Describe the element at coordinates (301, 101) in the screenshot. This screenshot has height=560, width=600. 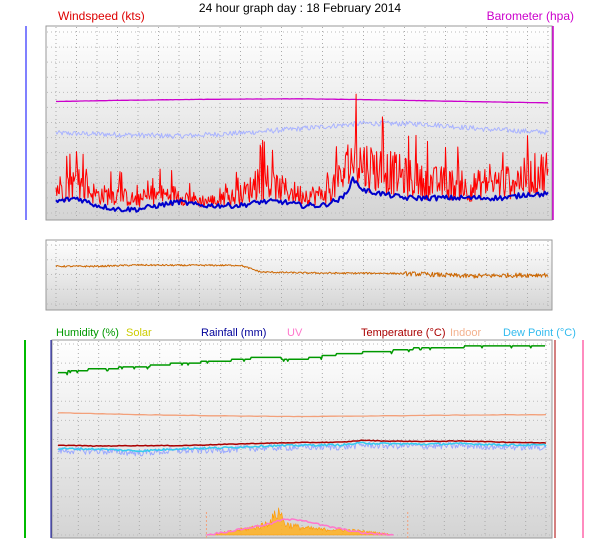
I see `barometer-line` at that location.